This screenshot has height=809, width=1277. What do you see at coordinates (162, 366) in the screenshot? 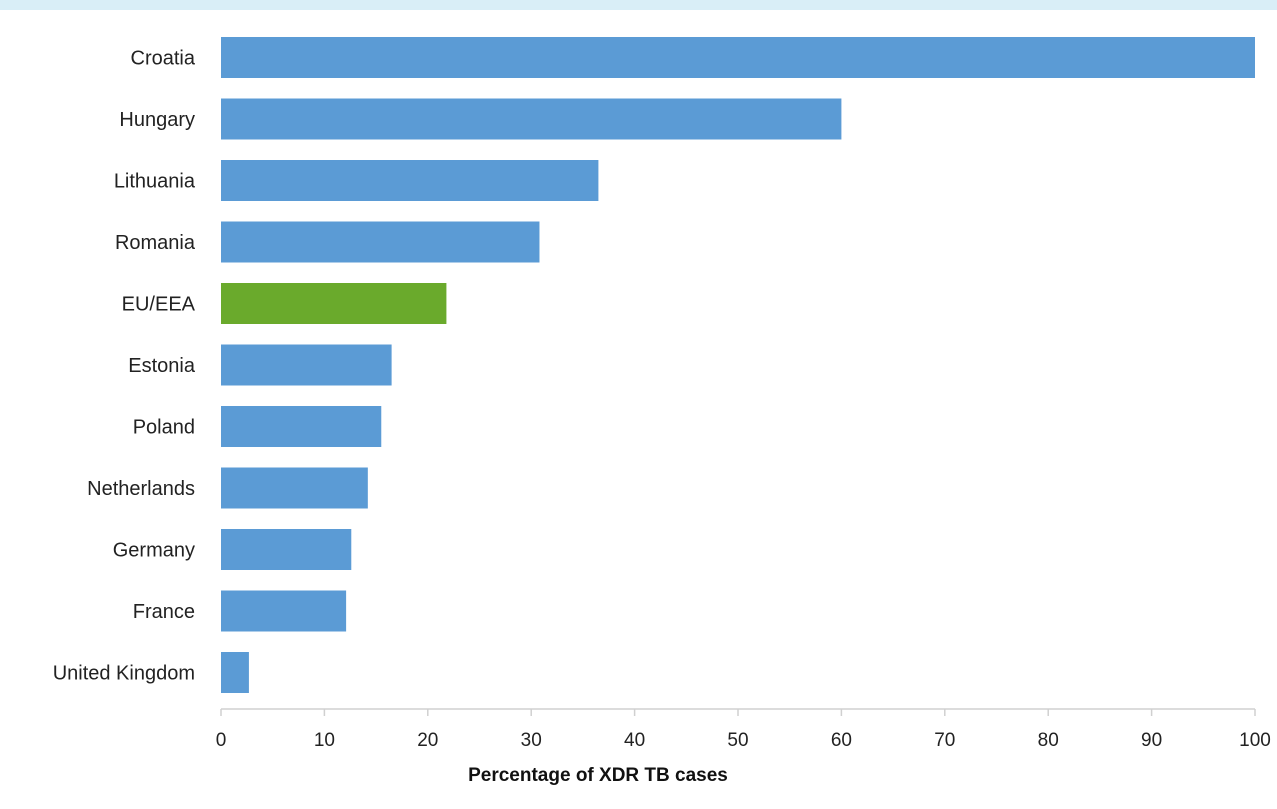
I see `category-label-estonia: Estonia` at bounding box center [162, 366].